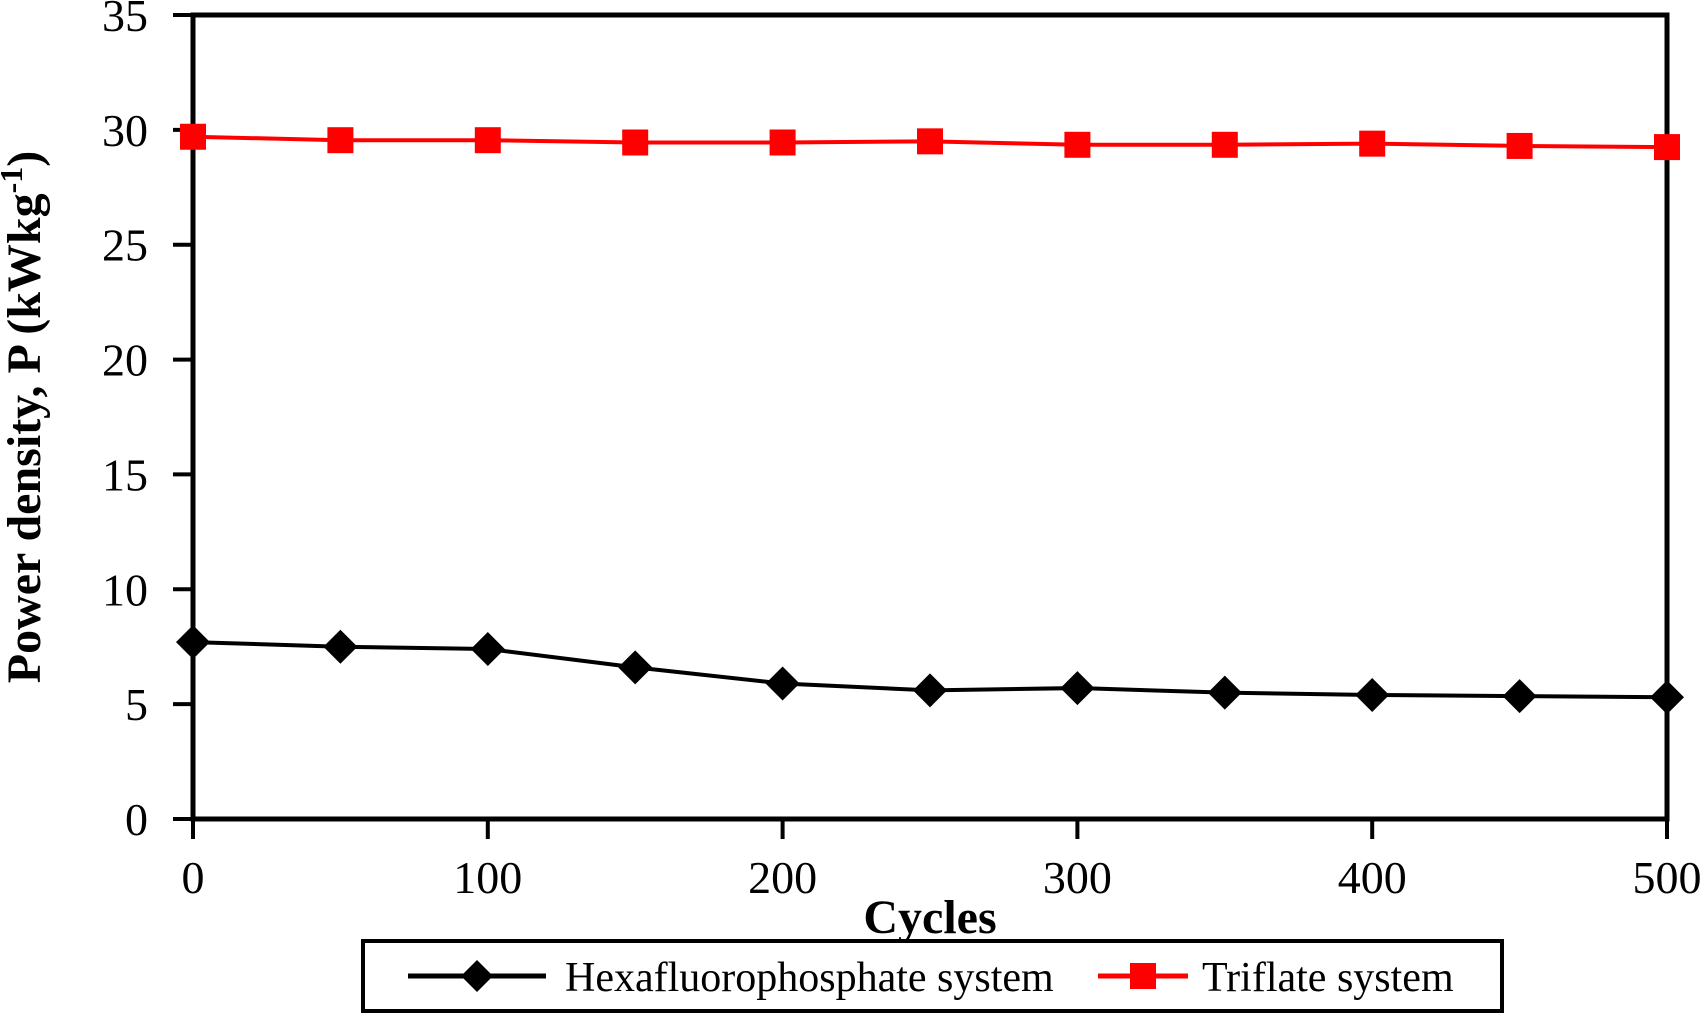 The image size is (1705, 1018). What do you see at coordinates (929, 917) in the screenshot?
I see `x-axis-title: Cycles` at bounding box center [929, 917].